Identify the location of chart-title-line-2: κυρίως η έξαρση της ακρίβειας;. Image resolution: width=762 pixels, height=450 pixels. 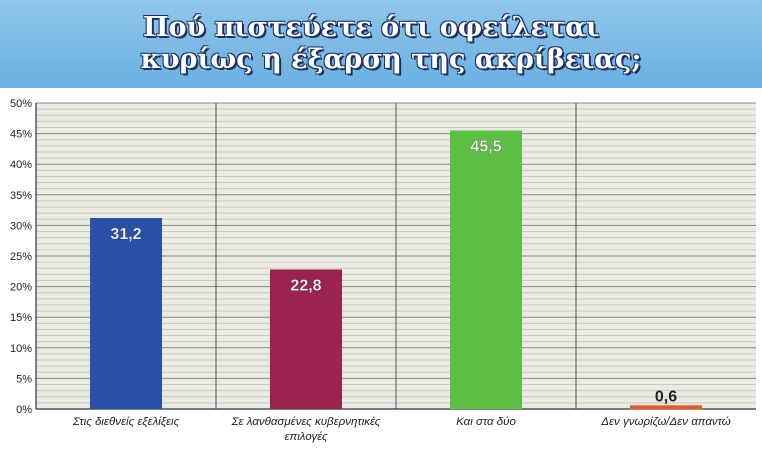
(391, 59).